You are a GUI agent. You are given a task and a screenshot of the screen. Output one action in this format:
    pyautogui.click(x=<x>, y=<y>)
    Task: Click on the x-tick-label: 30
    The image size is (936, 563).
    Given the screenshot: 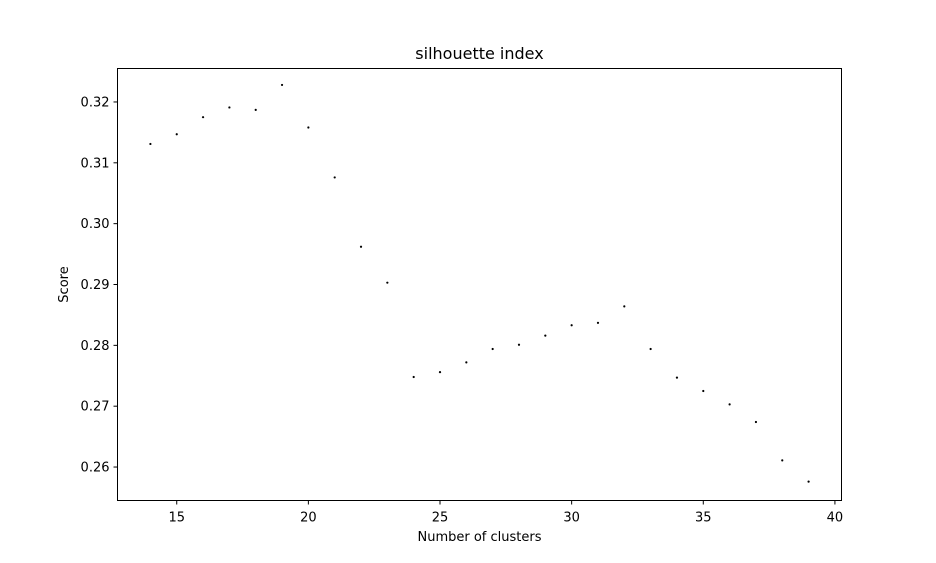 What is the action you would take?
    pyautogui.click(x=571, y=518)
    